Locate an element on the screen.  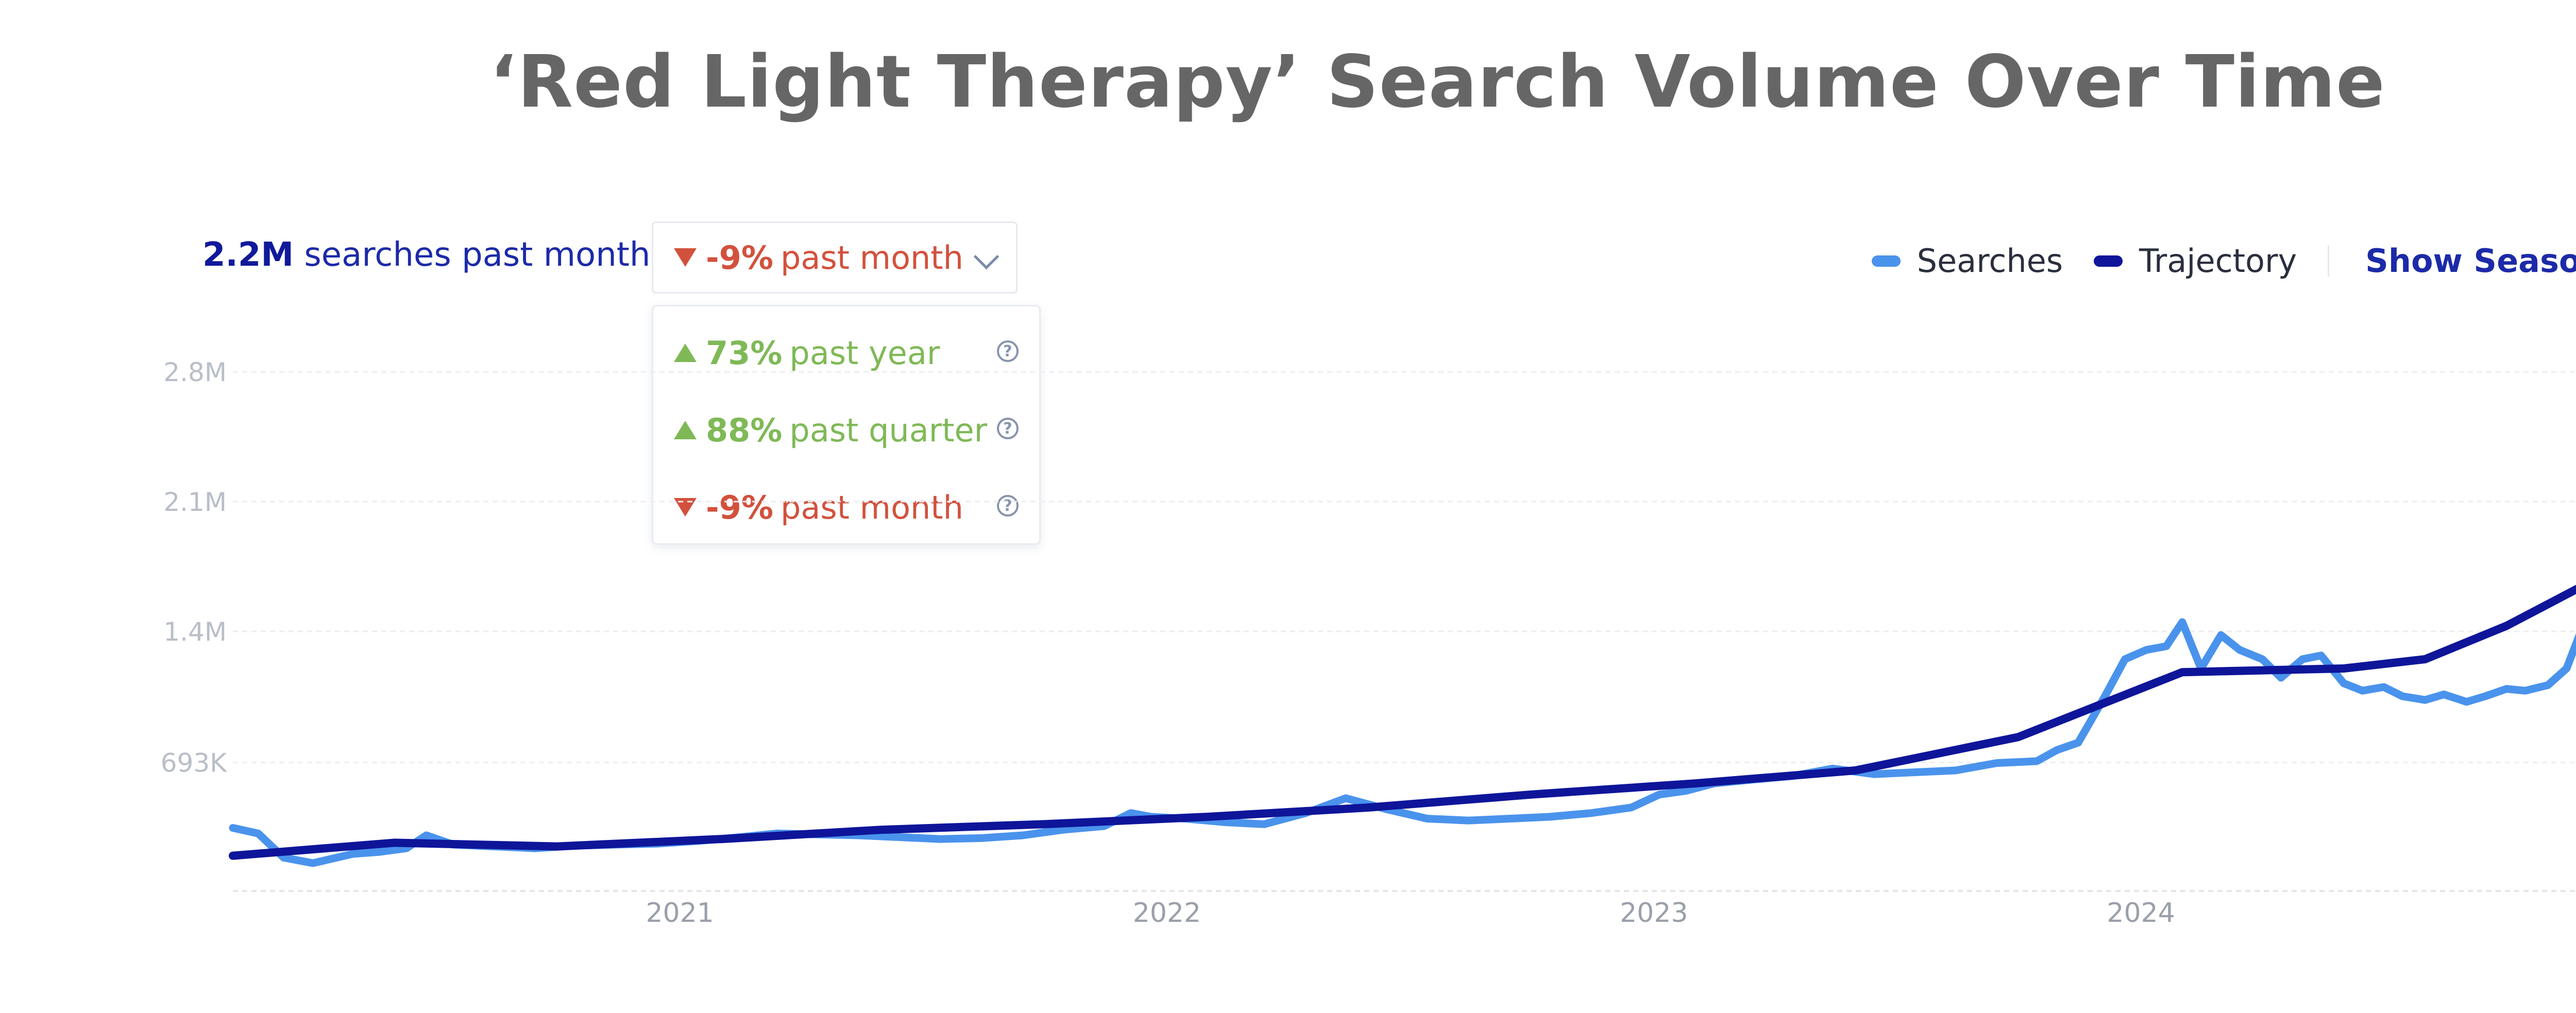
search-volume-summary: 2.2M searches past month is located at coordinates (426, 255).